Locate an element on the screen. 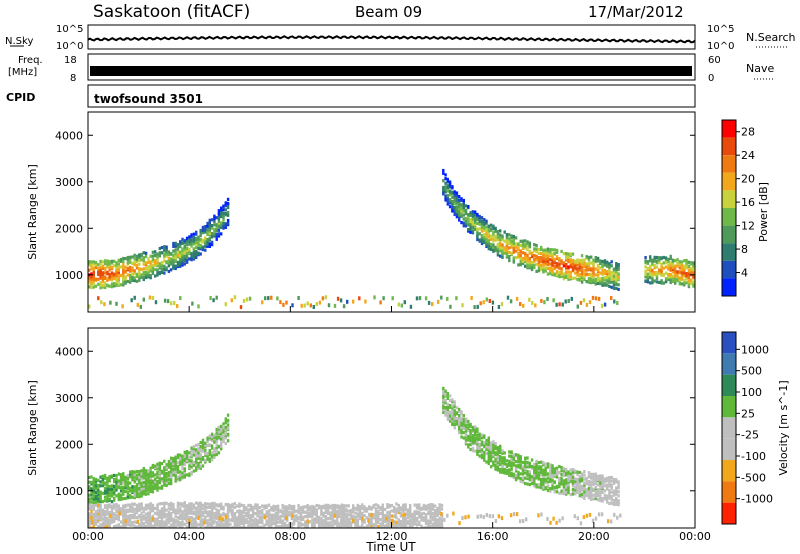  colorbar-tick-label: 25 is located at coordinates (748, 413).